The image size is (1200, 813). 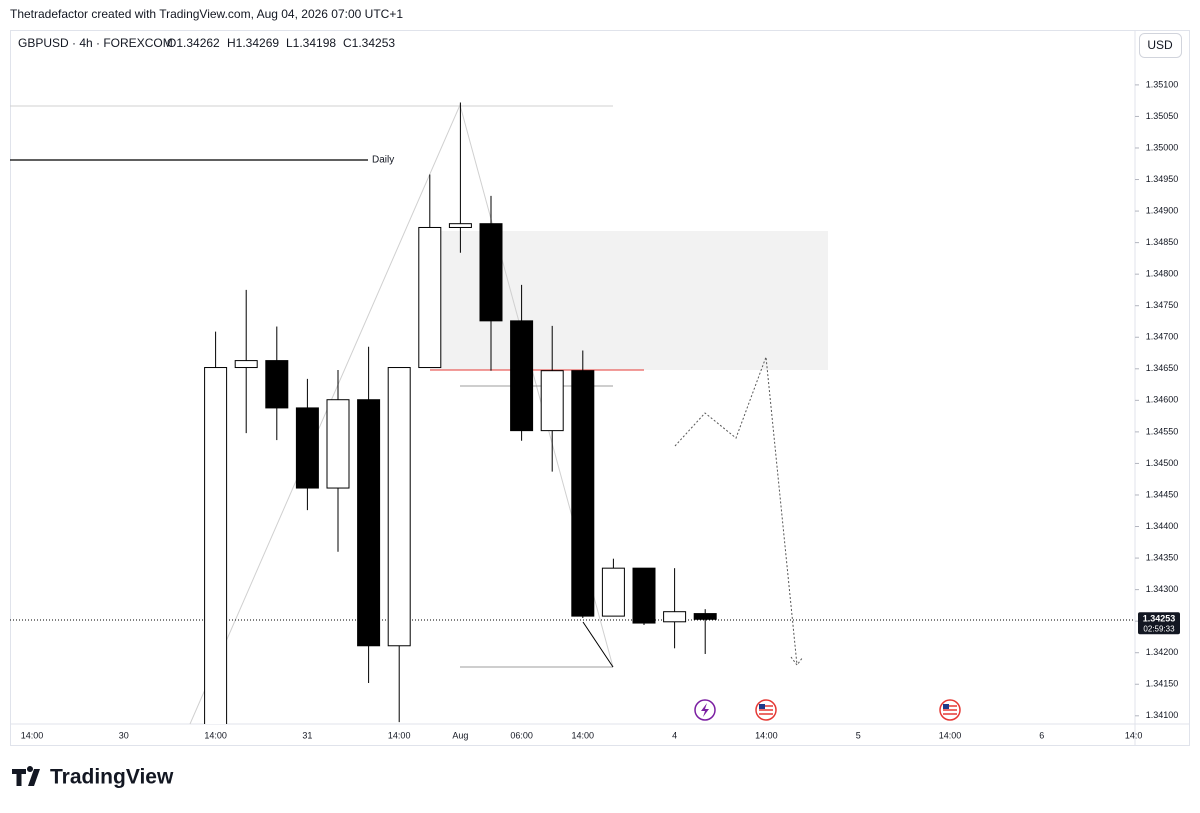 I want to click on y-tick-label: 1.34100, so click(x=1162, y=715).